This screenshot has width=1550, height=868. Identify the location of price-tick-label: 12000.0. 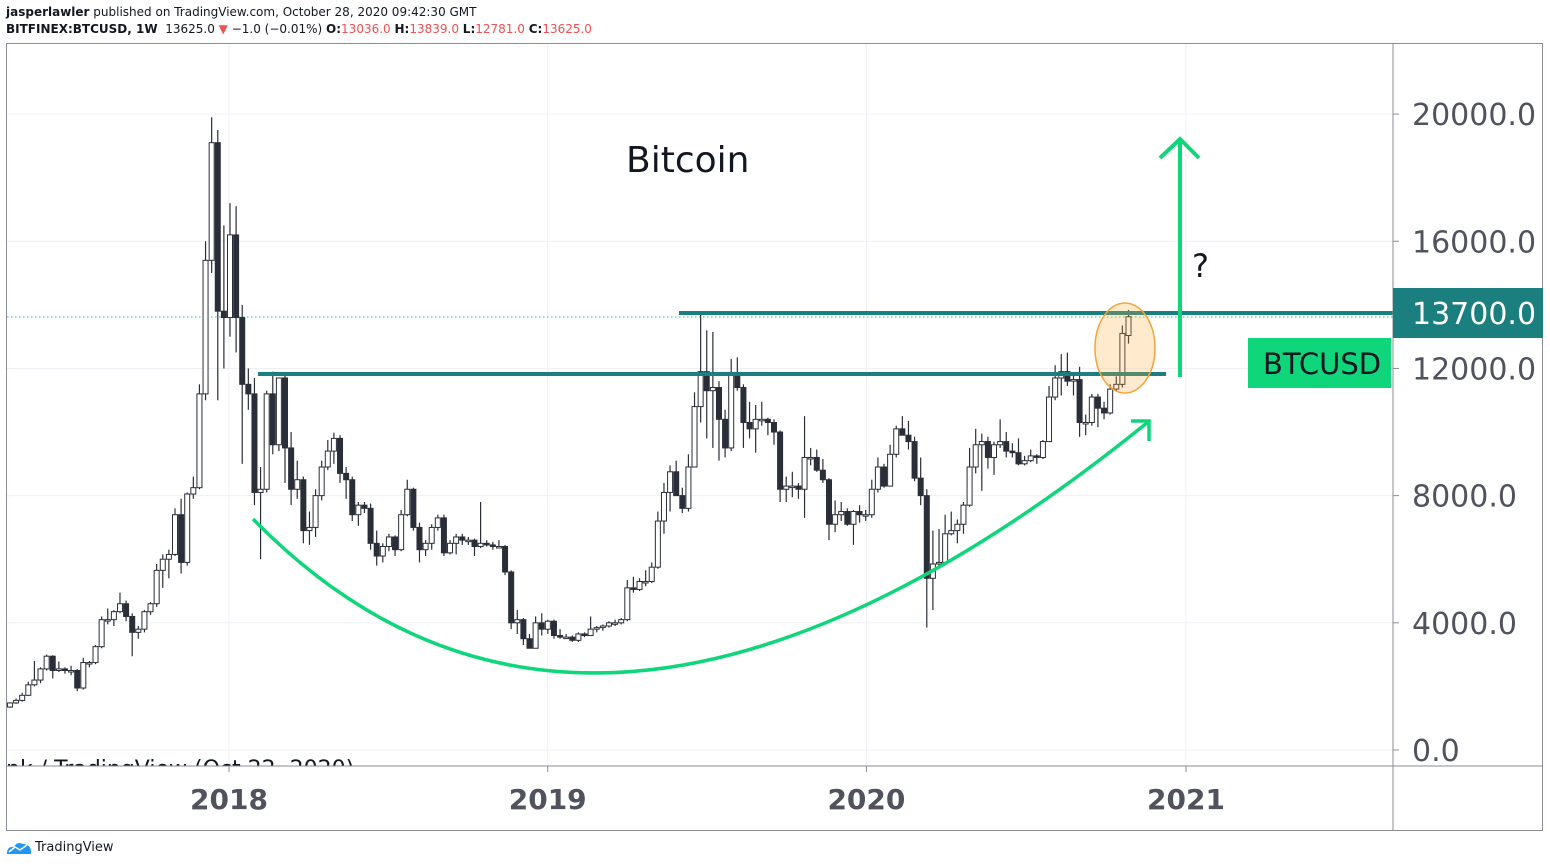
(1474, 369).